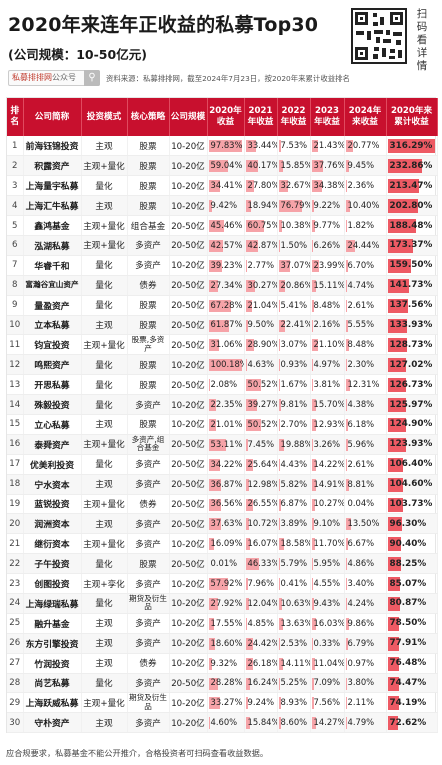 The height and width of the screenshot is (765, 442). I want to click on return-value: 26.18%, so click(262, 662).